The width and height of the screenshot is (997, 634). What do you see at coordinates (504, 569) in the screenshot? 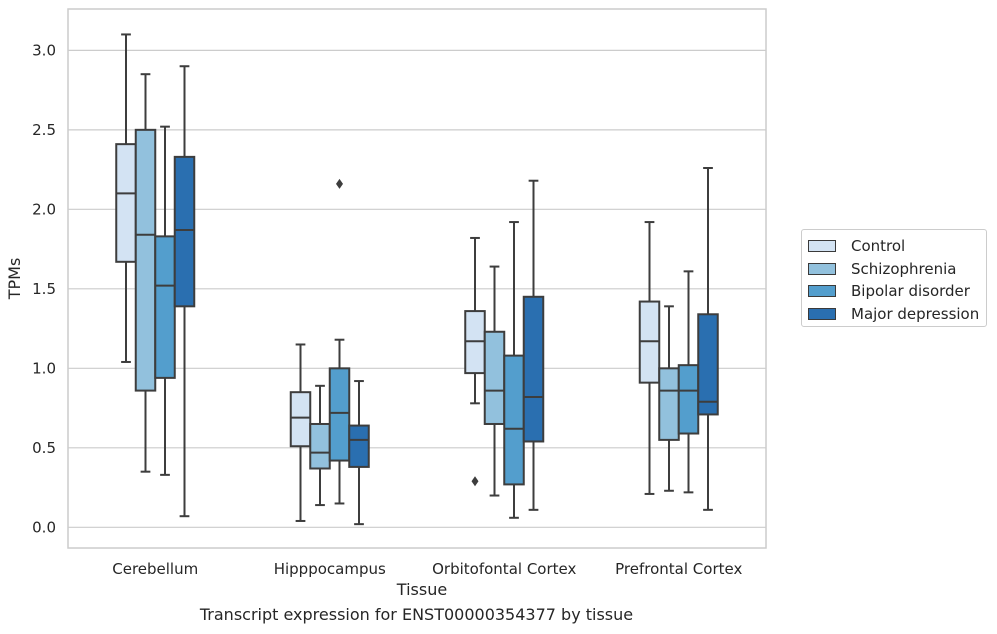
I see `x-tick-label: Orbitofontal Cortex` at bounding box center [504, 569].